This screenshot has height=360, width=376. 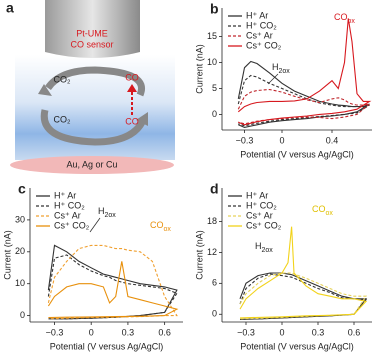 I want to click on electrode, so click(x=92, y=165).